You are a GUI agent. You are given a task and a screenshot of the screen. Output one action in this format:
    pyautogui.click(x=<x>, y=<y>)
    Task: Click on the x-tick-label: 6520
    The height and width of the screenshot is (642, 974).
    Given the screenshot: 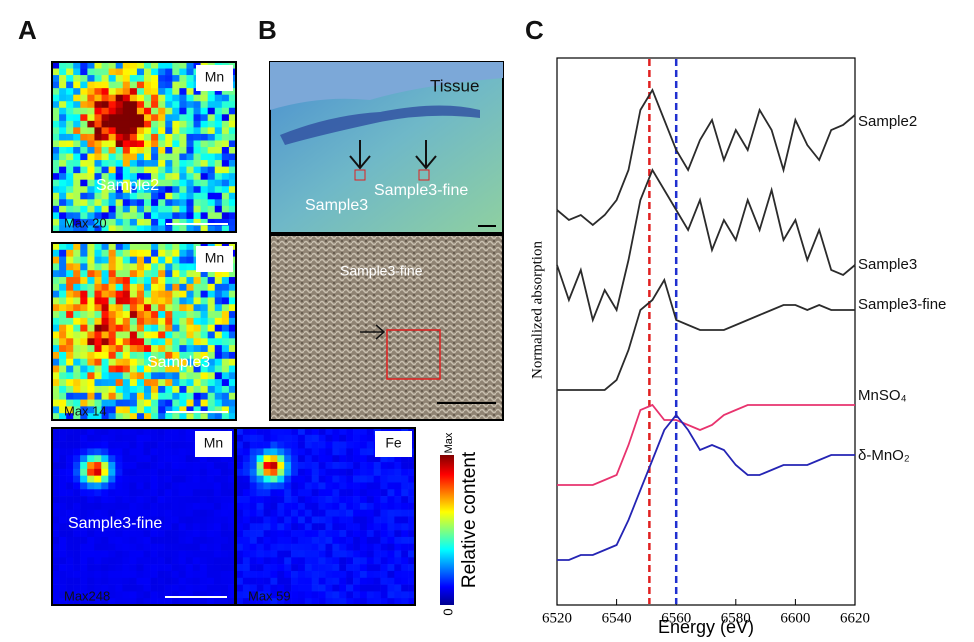 What is the action you would take?
    pyautogui.click(x=557, y=618)
    